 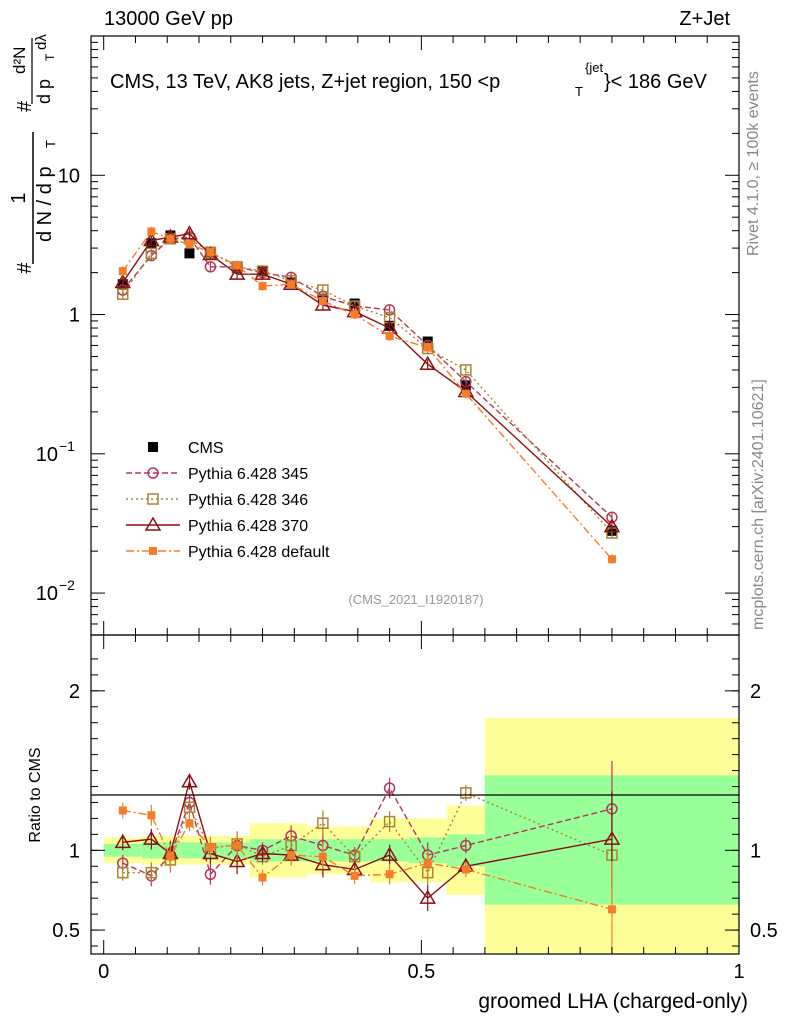 I want to click on ratio-panel-data, so click(x=367, y=857).